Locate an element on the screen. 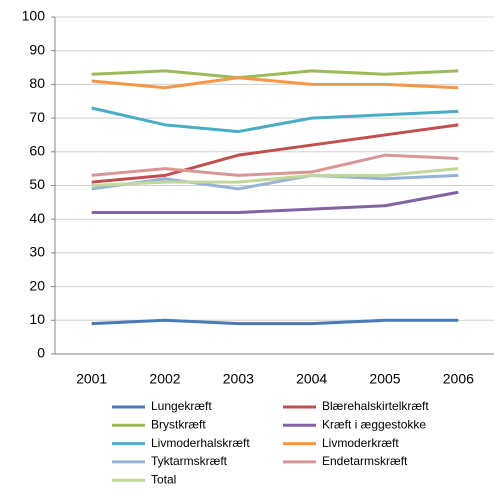  y-tick-label: 80 is located at coordinates (37, 83).